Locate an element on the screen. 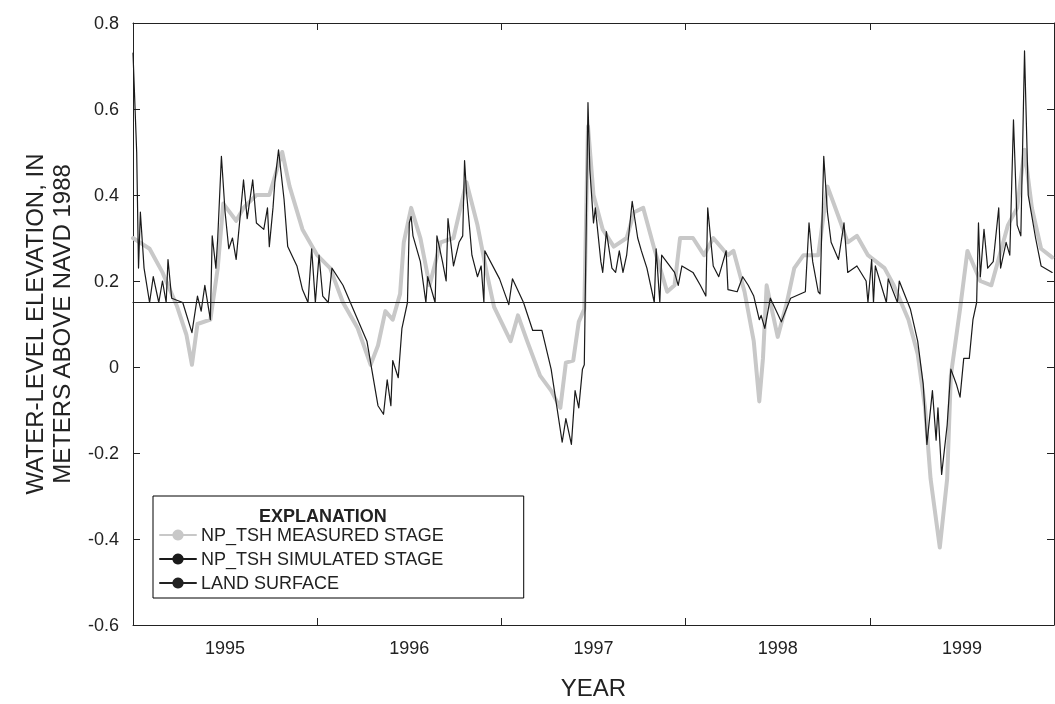 The image size is (1055, 704). x-tick-label: 1998 is located at coordinates (777, 648).